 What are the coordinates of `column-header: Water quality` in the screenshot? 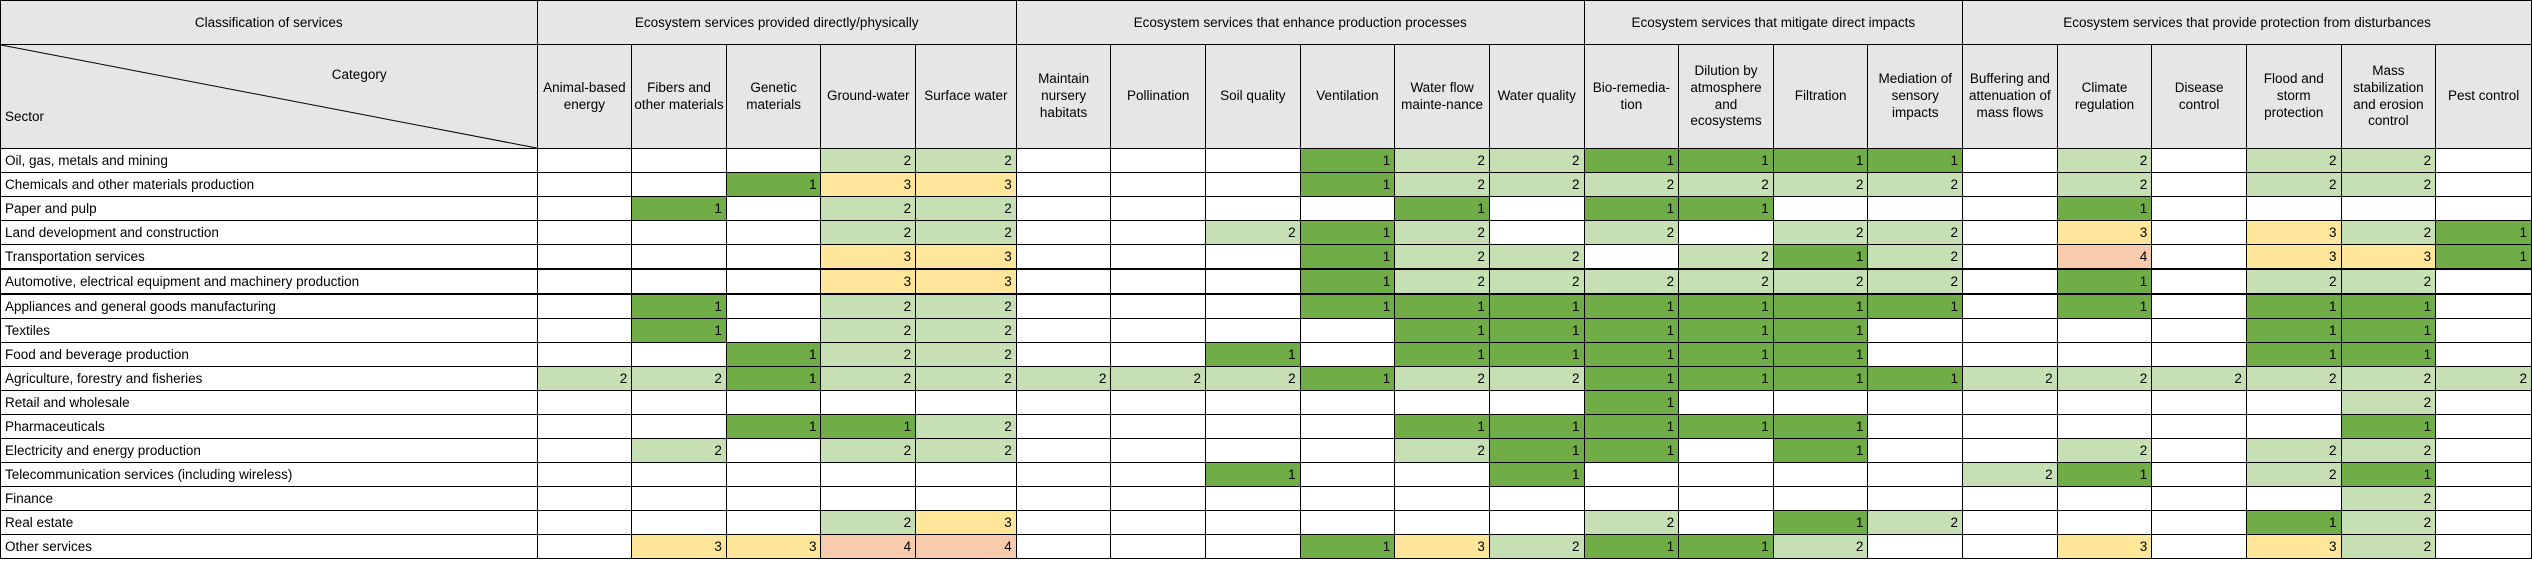 It's located at (1536, 96).